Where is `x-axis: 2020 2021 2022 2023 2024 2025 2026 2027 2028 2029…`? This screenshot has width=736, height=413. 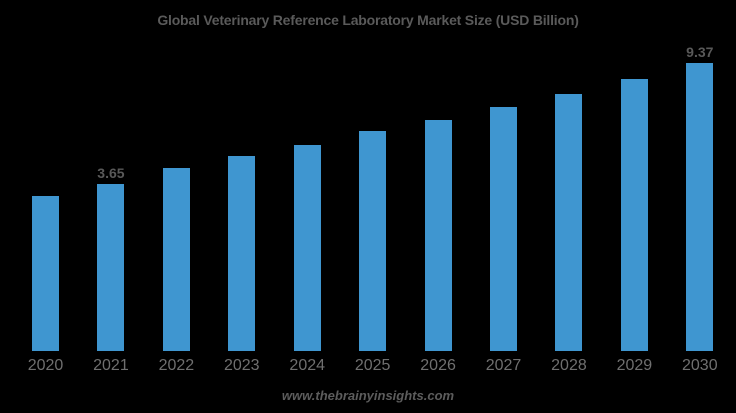 x-axis: 2020 2021 2022 2023 2024 2025 2026 2027 2028 2029… is located at coordinates (368, 367).